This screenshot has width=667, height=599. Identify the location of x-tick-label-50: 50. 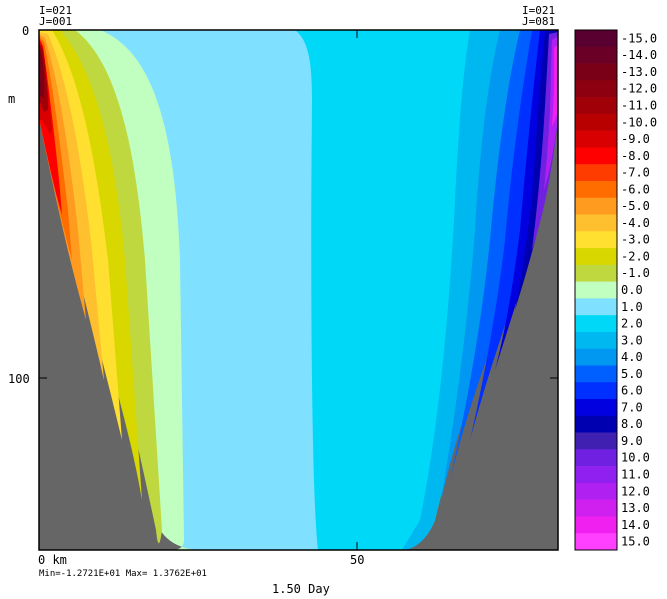
(357, 560).